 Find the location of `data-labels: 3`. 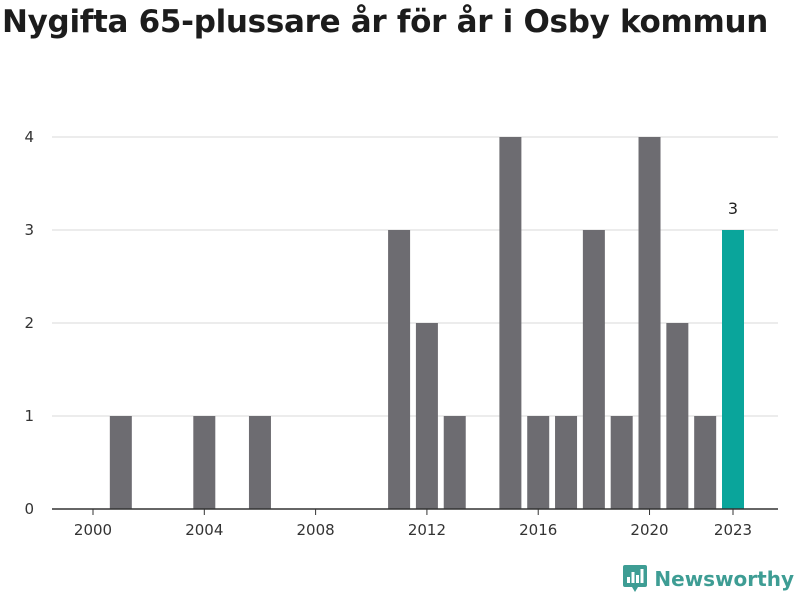

data-labels: 3 is located at coordinates (733, 208).